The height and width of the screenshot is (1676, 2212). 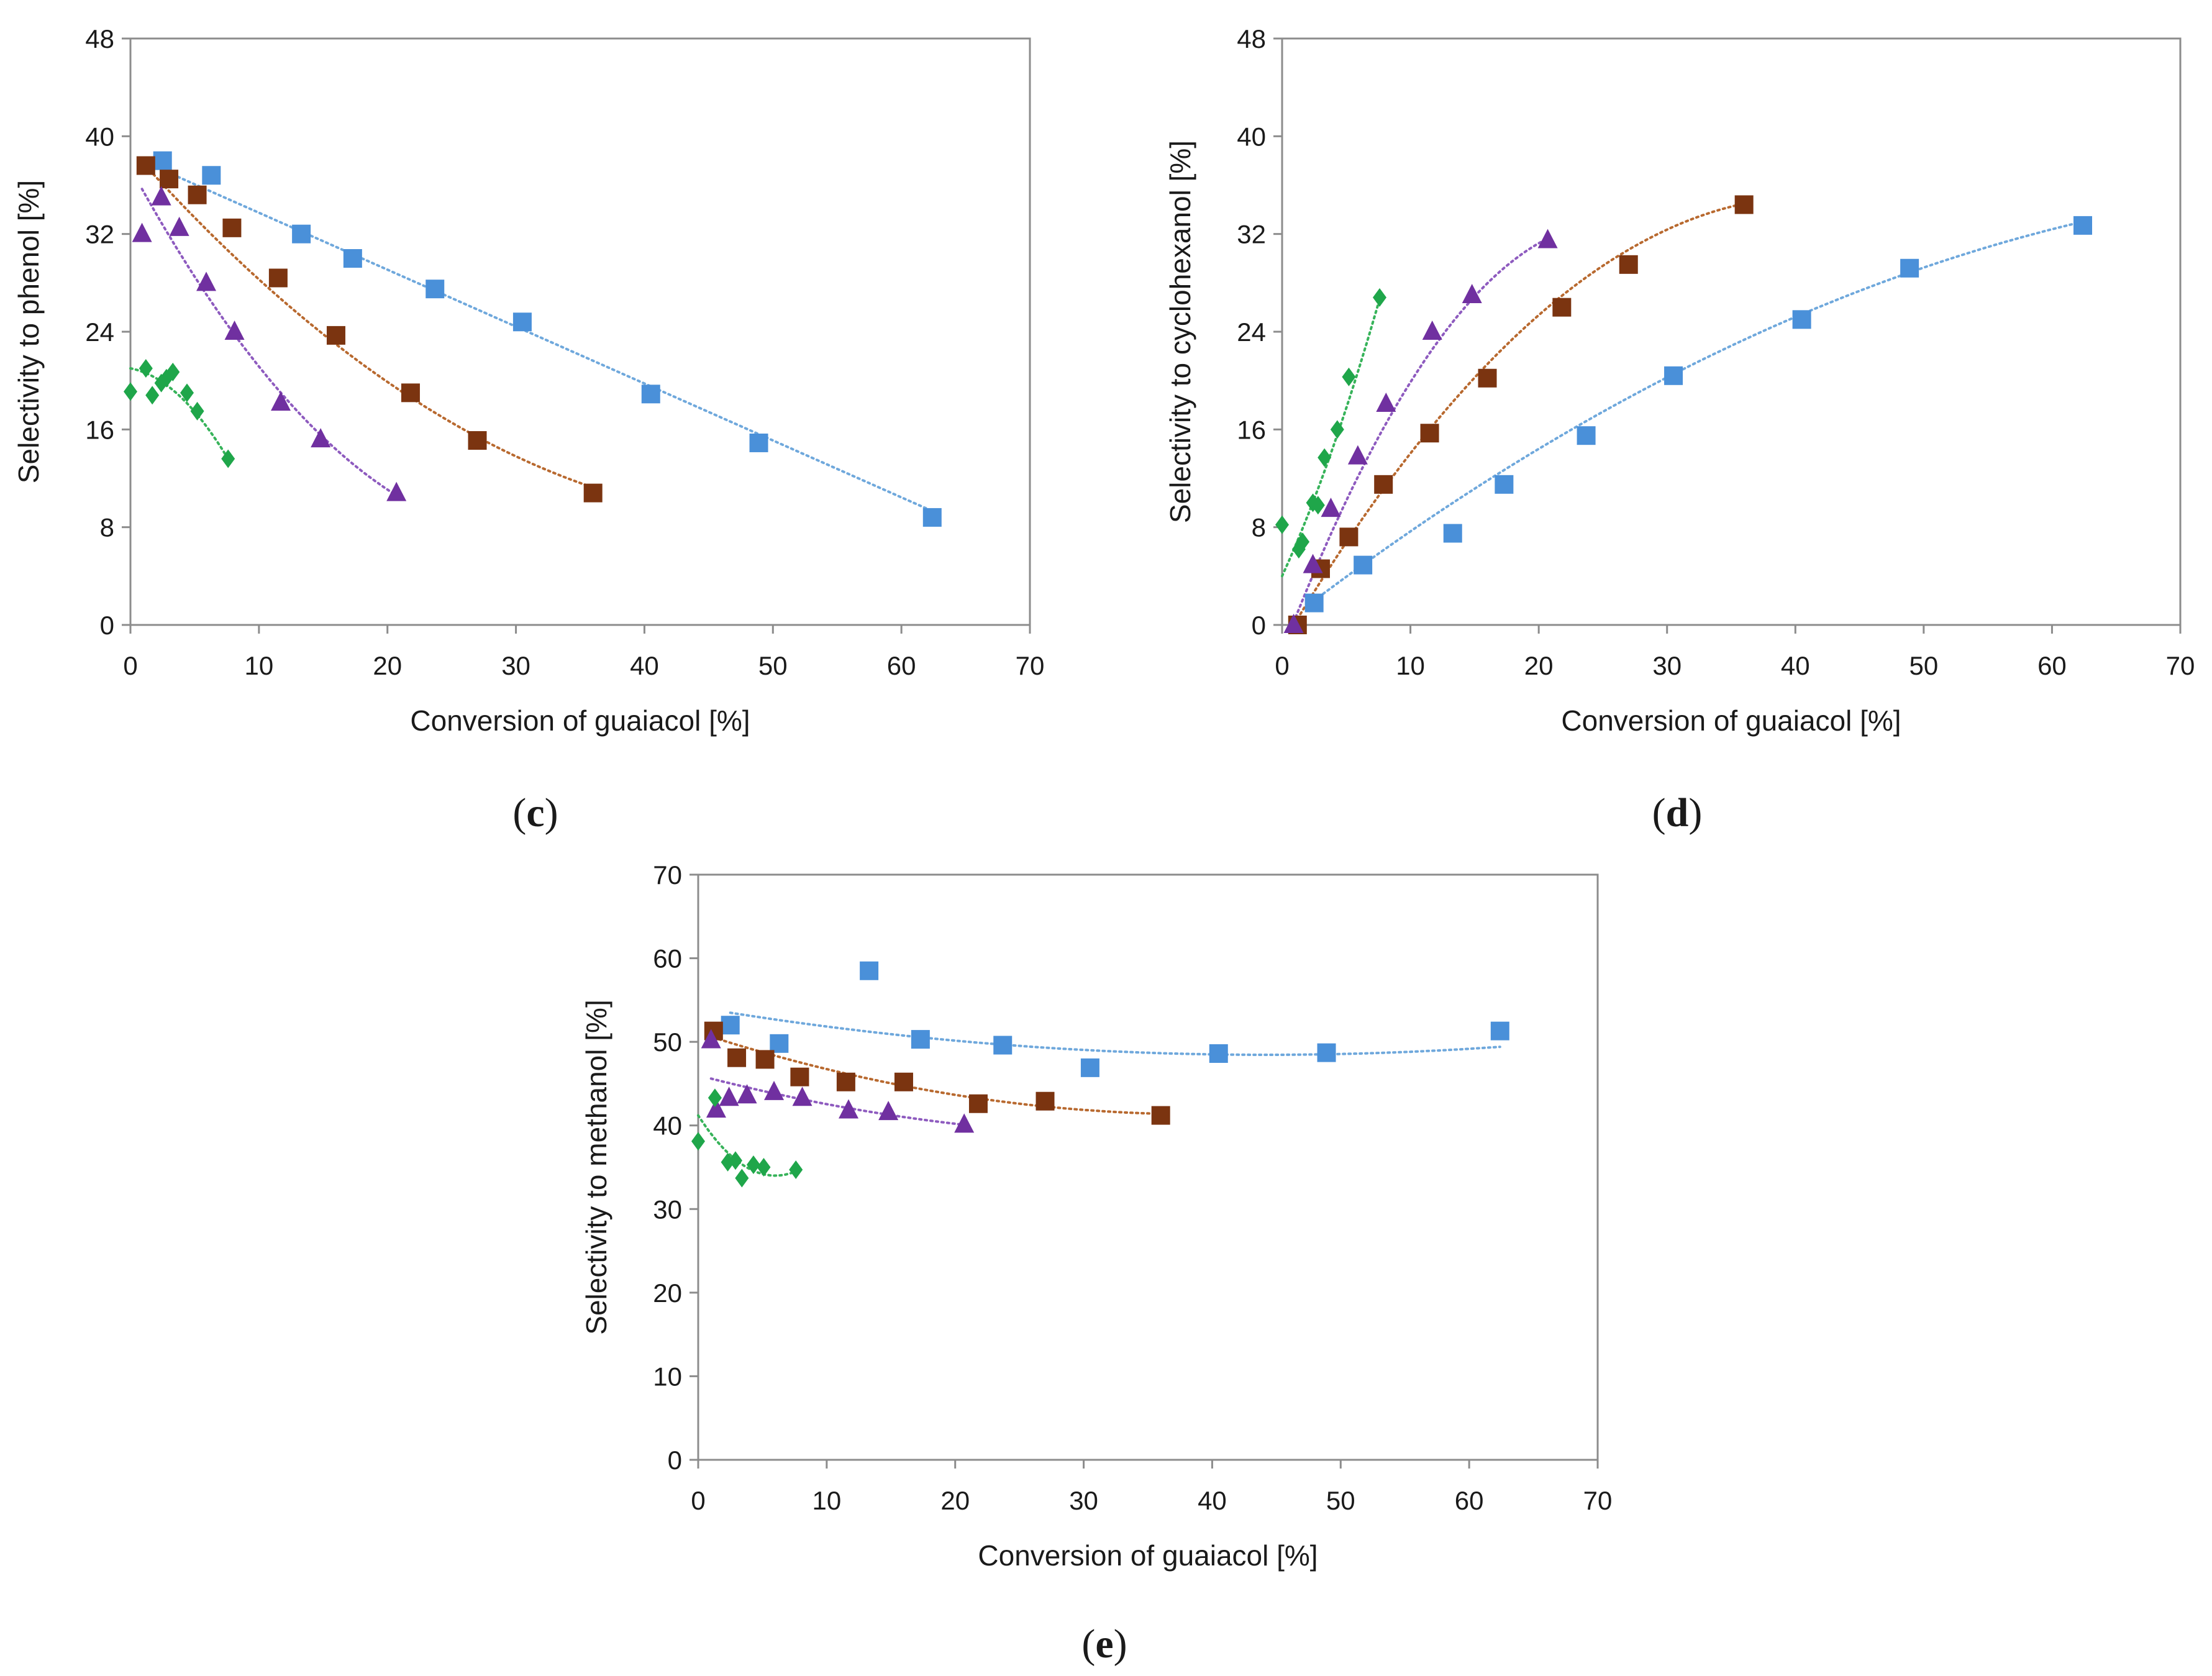 I want to click on x-tick-label: 70, so click(x=2180, y=665).